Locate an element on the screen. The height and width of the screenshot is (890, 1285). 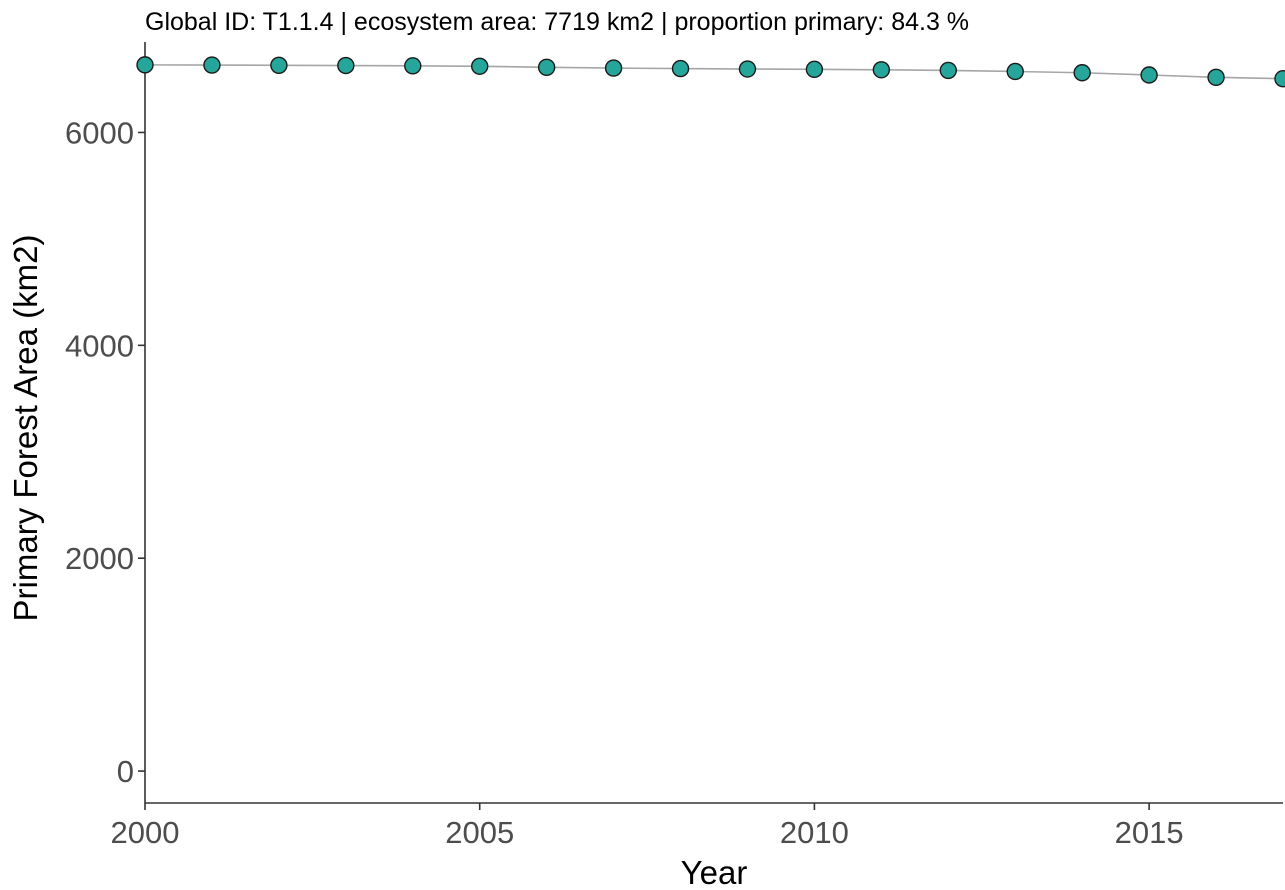
y-axis-ticks: 0 2000 4000 6000 is located at coordinates (105, 452).